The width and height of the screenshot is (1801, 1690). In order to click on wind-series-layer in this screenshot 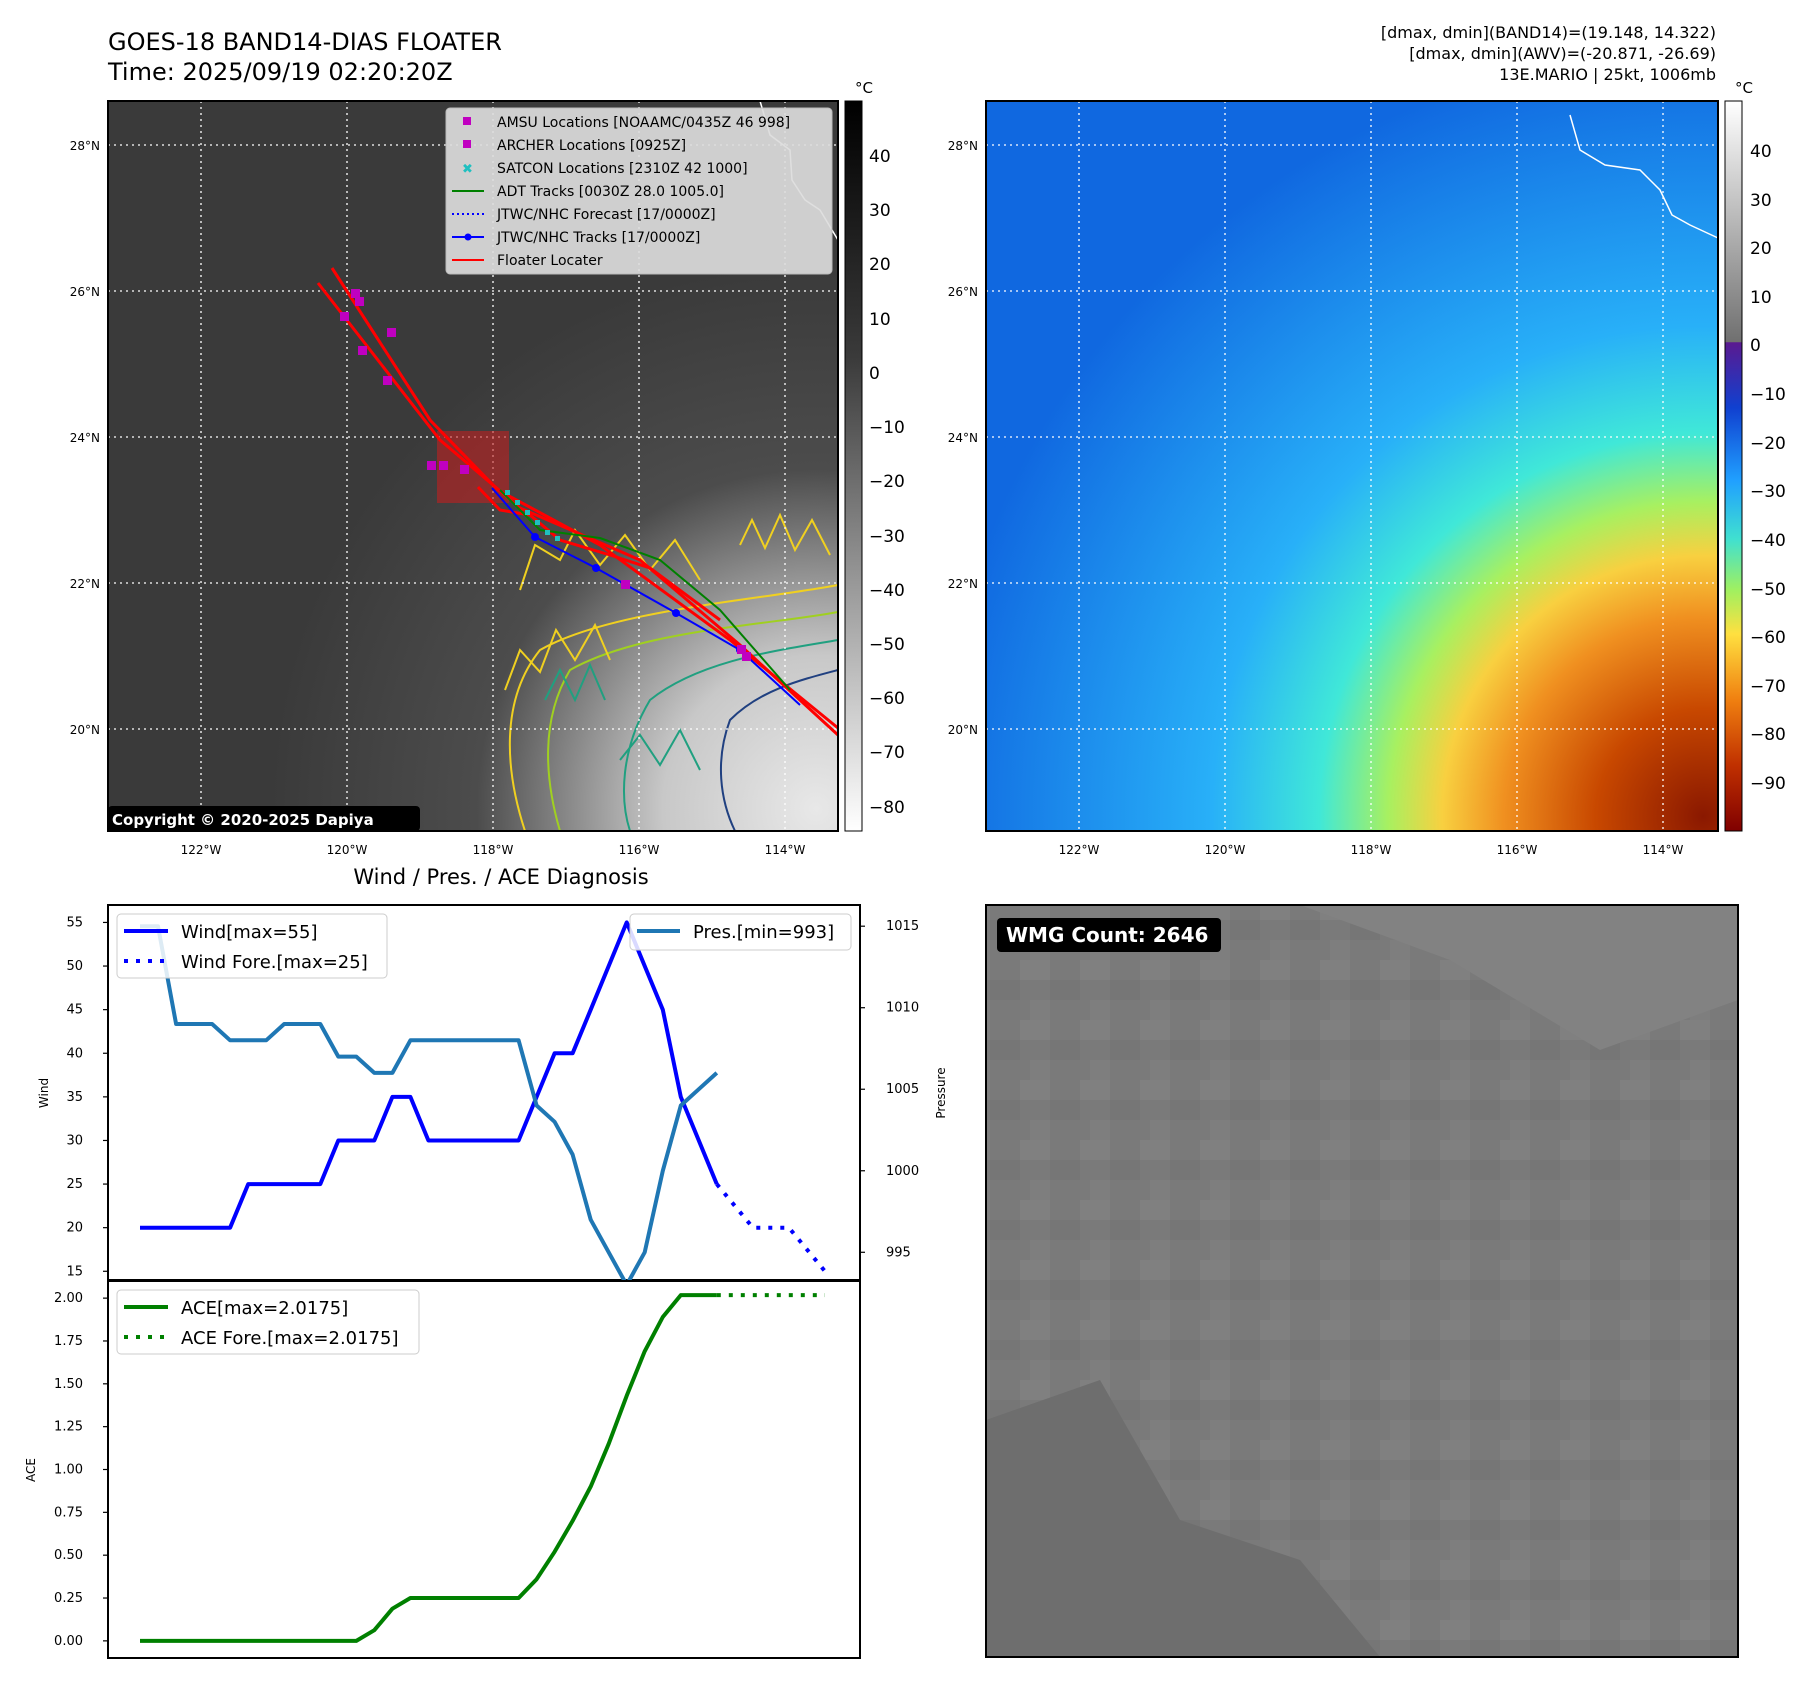, I will do `click(483, 1103)`.